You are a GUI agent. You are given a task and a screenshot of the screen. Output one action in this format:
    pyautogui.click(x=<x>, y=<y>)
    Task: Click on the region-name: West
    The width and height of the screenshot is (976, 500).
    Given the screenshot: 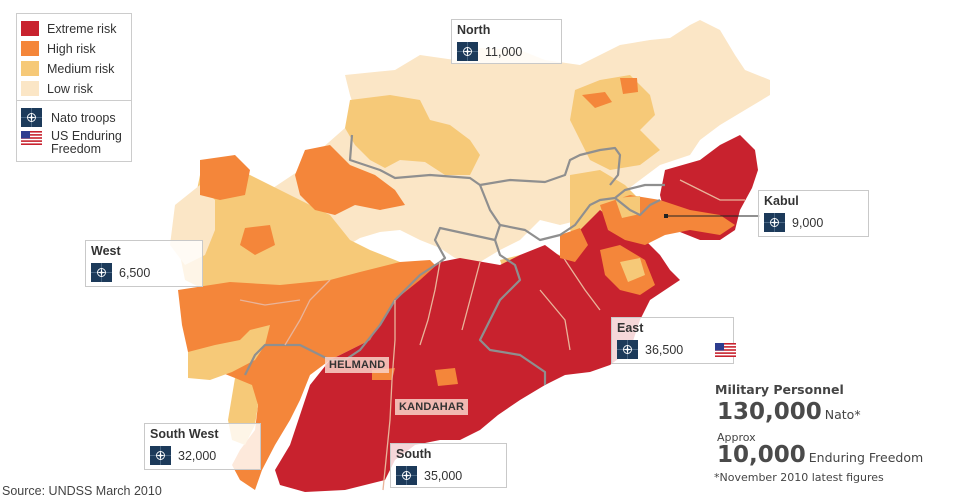 What is the action you would take?
    pyautogui.click(x=106, y=251)
    